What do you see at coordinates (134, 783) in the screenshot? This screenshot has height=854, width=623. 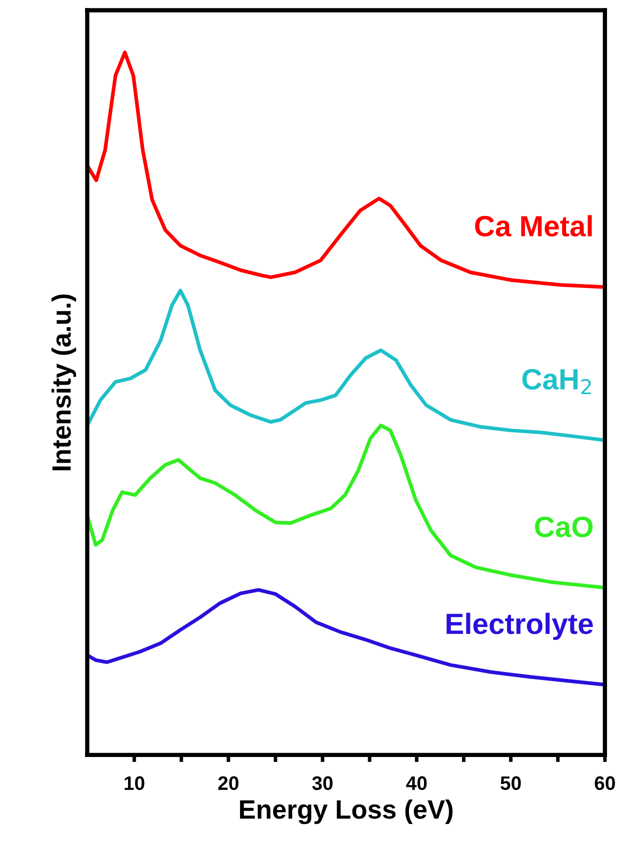 I see `x-tick-label: 10` at bounding box center [134, 783].